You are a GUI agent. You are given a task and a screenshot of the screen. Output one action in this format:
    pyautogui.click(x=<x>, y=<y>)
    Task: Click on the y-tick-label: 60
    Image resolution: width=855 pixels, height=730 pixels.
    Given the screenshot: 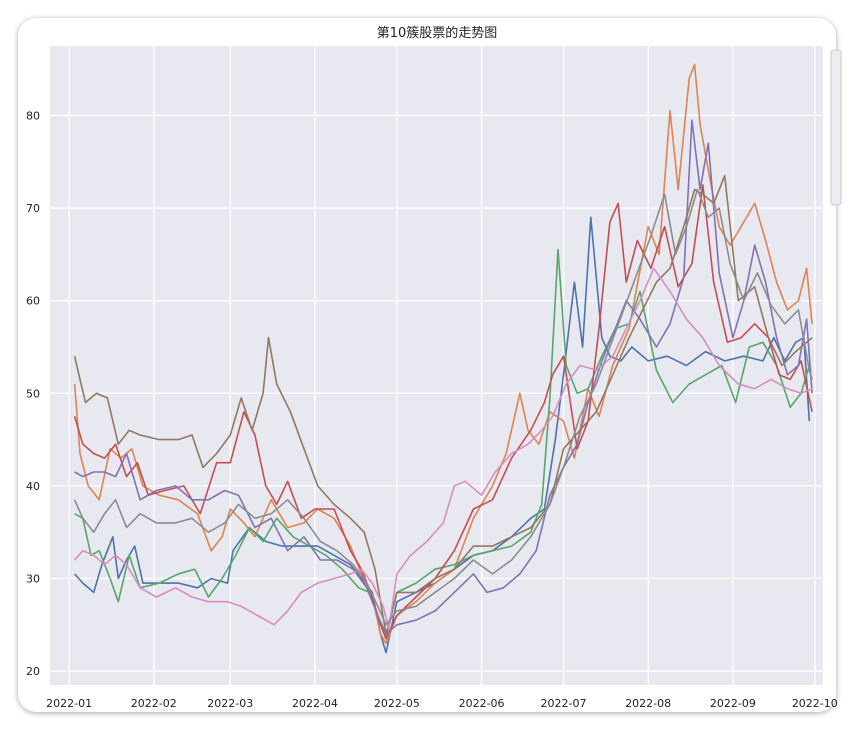 What is the action you would take?
    pyautogui.click(x=33, y=301)
    